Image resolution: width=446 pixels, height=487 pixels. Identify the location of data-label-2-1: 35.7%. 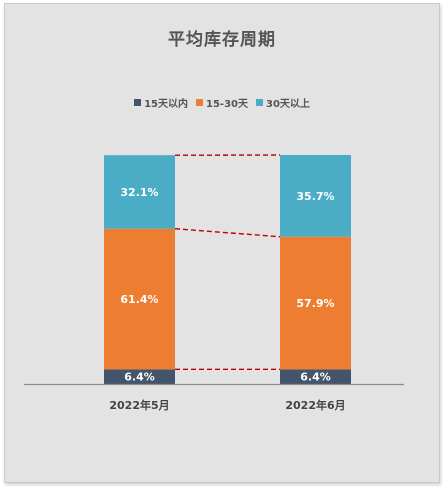
(315, 196).